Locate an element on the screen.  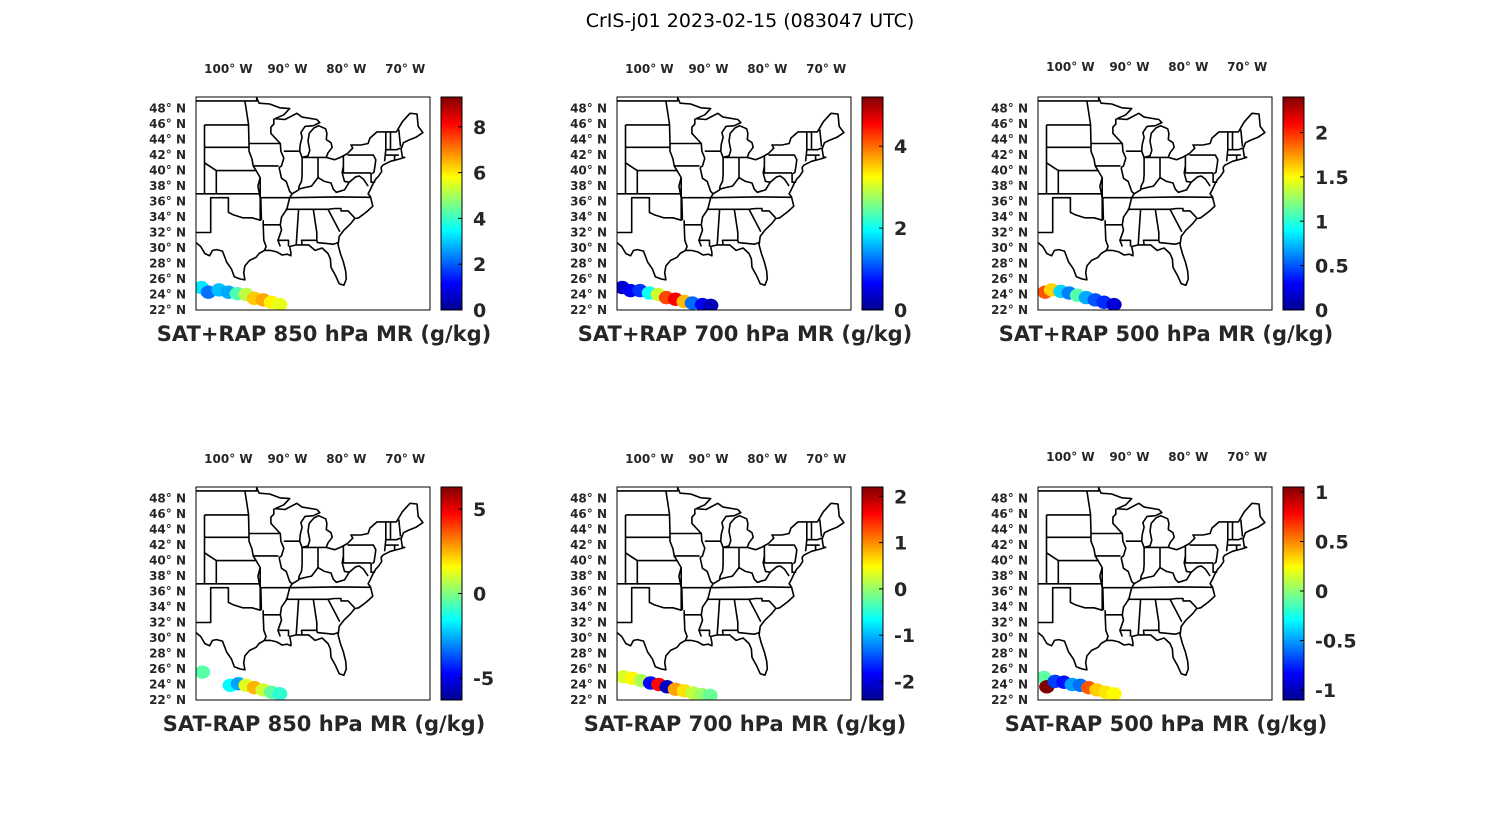
map-frame is located at coordinates (313, 593).